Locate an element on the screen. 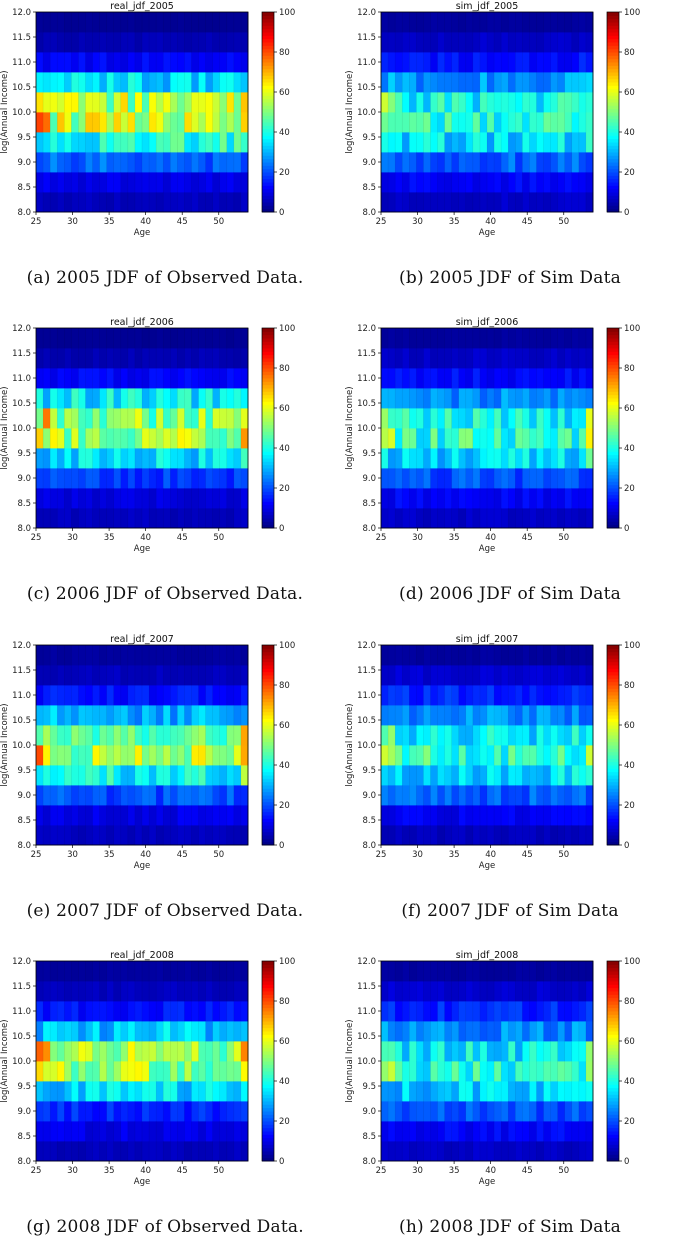 This screenshot has width=685, height=1249. y-tick-label: 8.5 is located at coordinates (369, 821).